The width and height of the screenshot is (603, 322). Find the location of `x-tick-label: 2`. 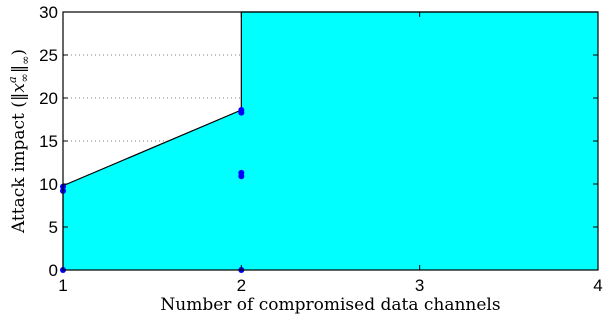

x-tick-label: 2 is located at coordinates (241, 285).